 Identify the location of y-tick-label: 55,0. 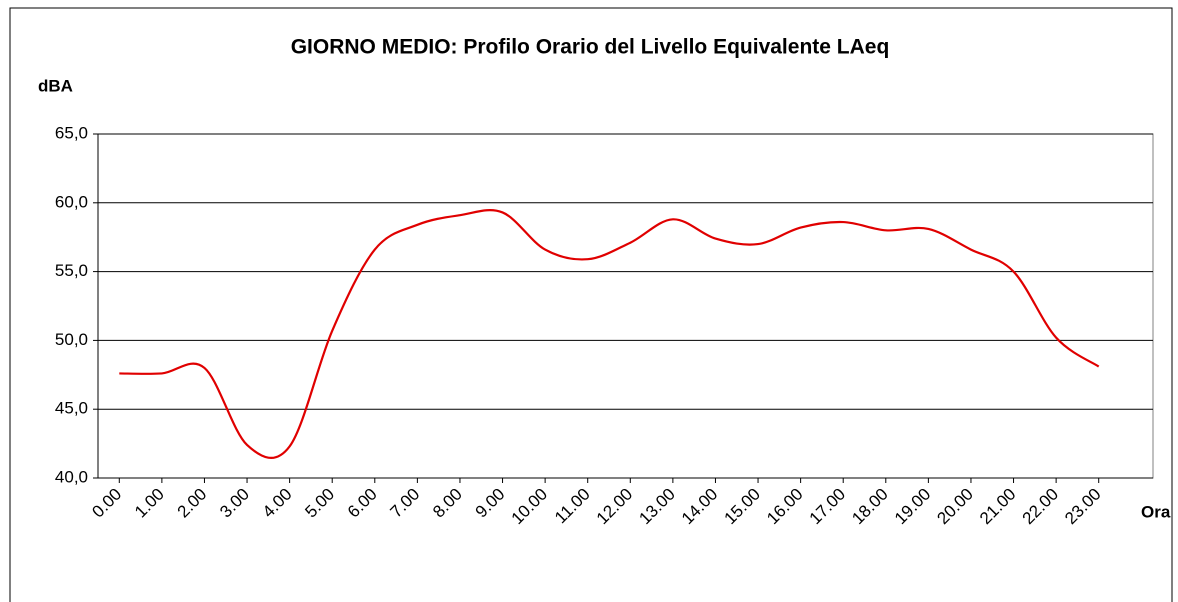
(71, 270).